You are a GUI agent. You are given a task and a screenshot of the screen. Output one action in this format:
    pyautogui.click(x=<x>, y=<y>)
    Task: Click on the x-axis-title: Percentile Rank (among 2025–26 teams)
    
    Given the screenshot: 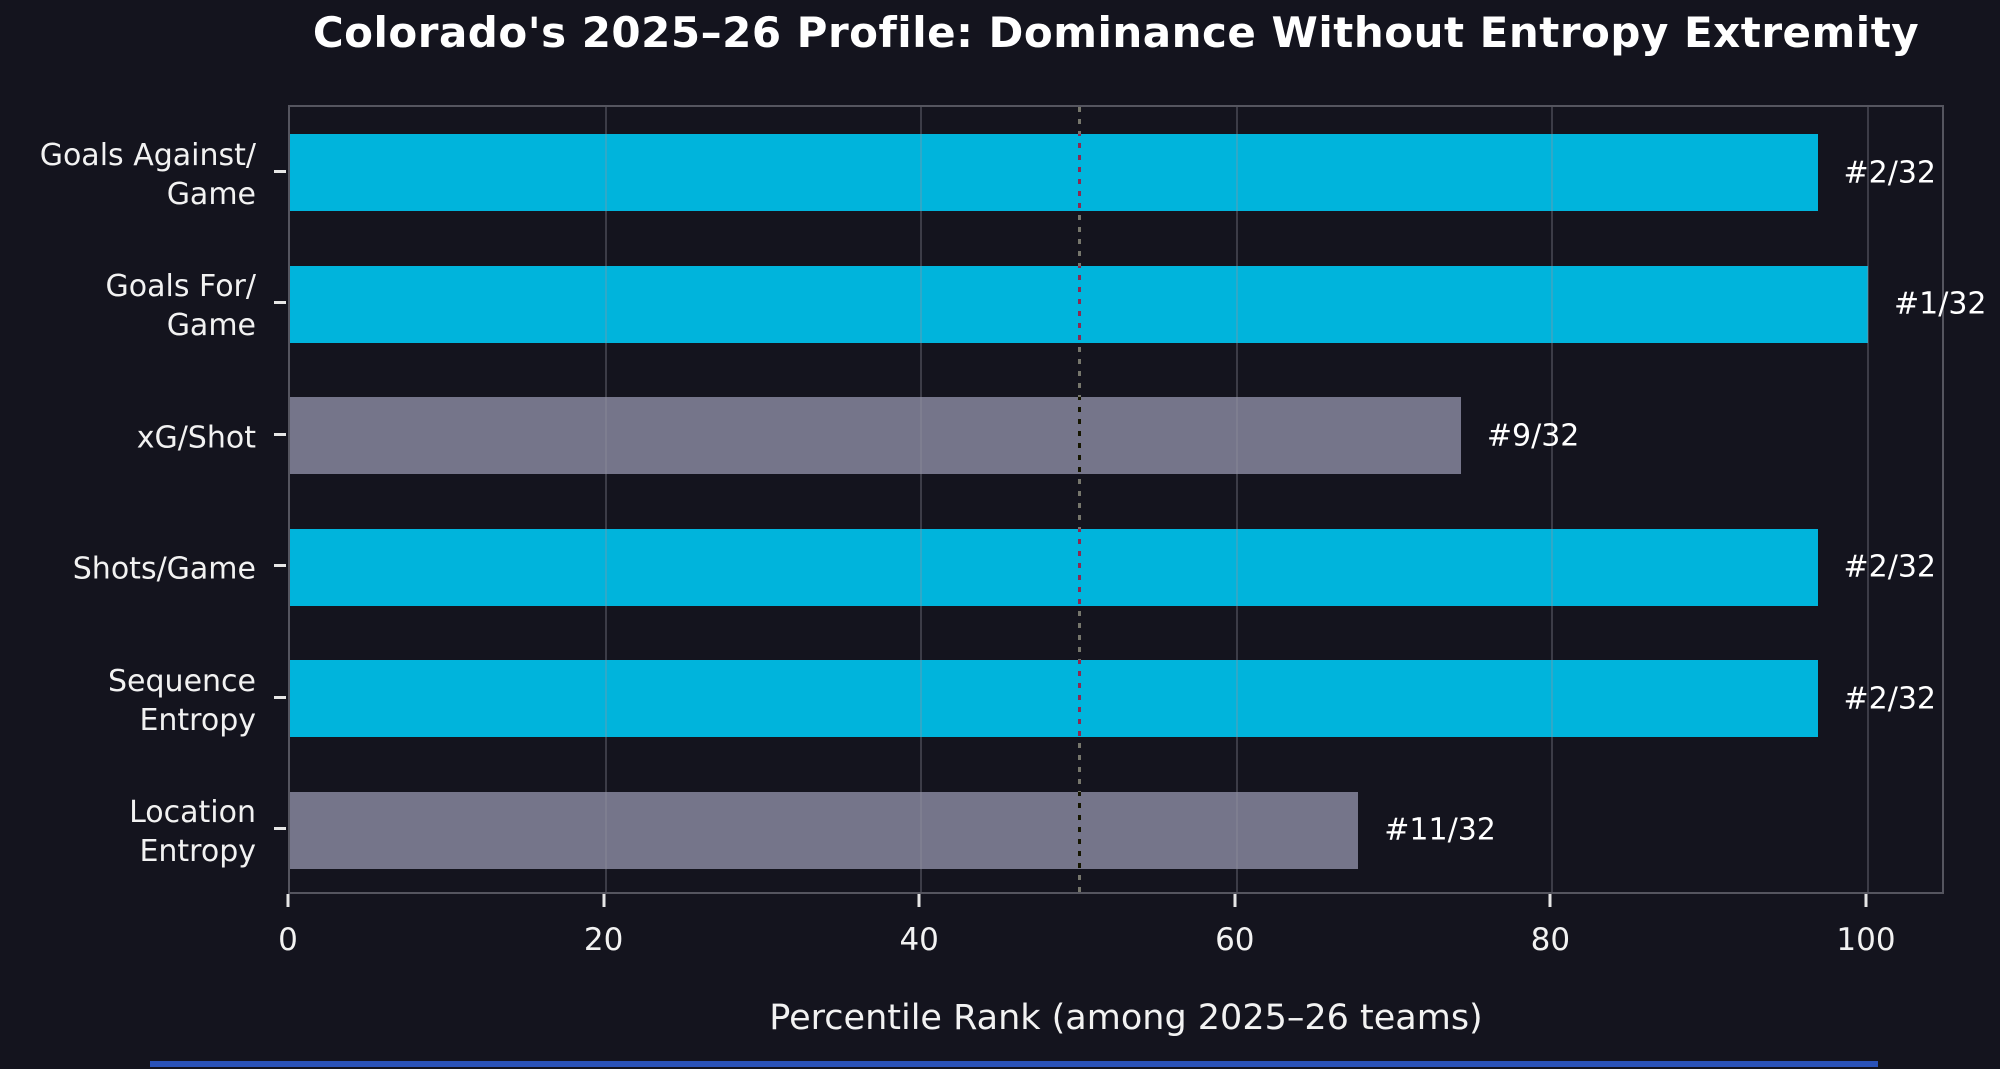 What is the action you would take?
    pyautogui.click(x=1126, y=1018)
    